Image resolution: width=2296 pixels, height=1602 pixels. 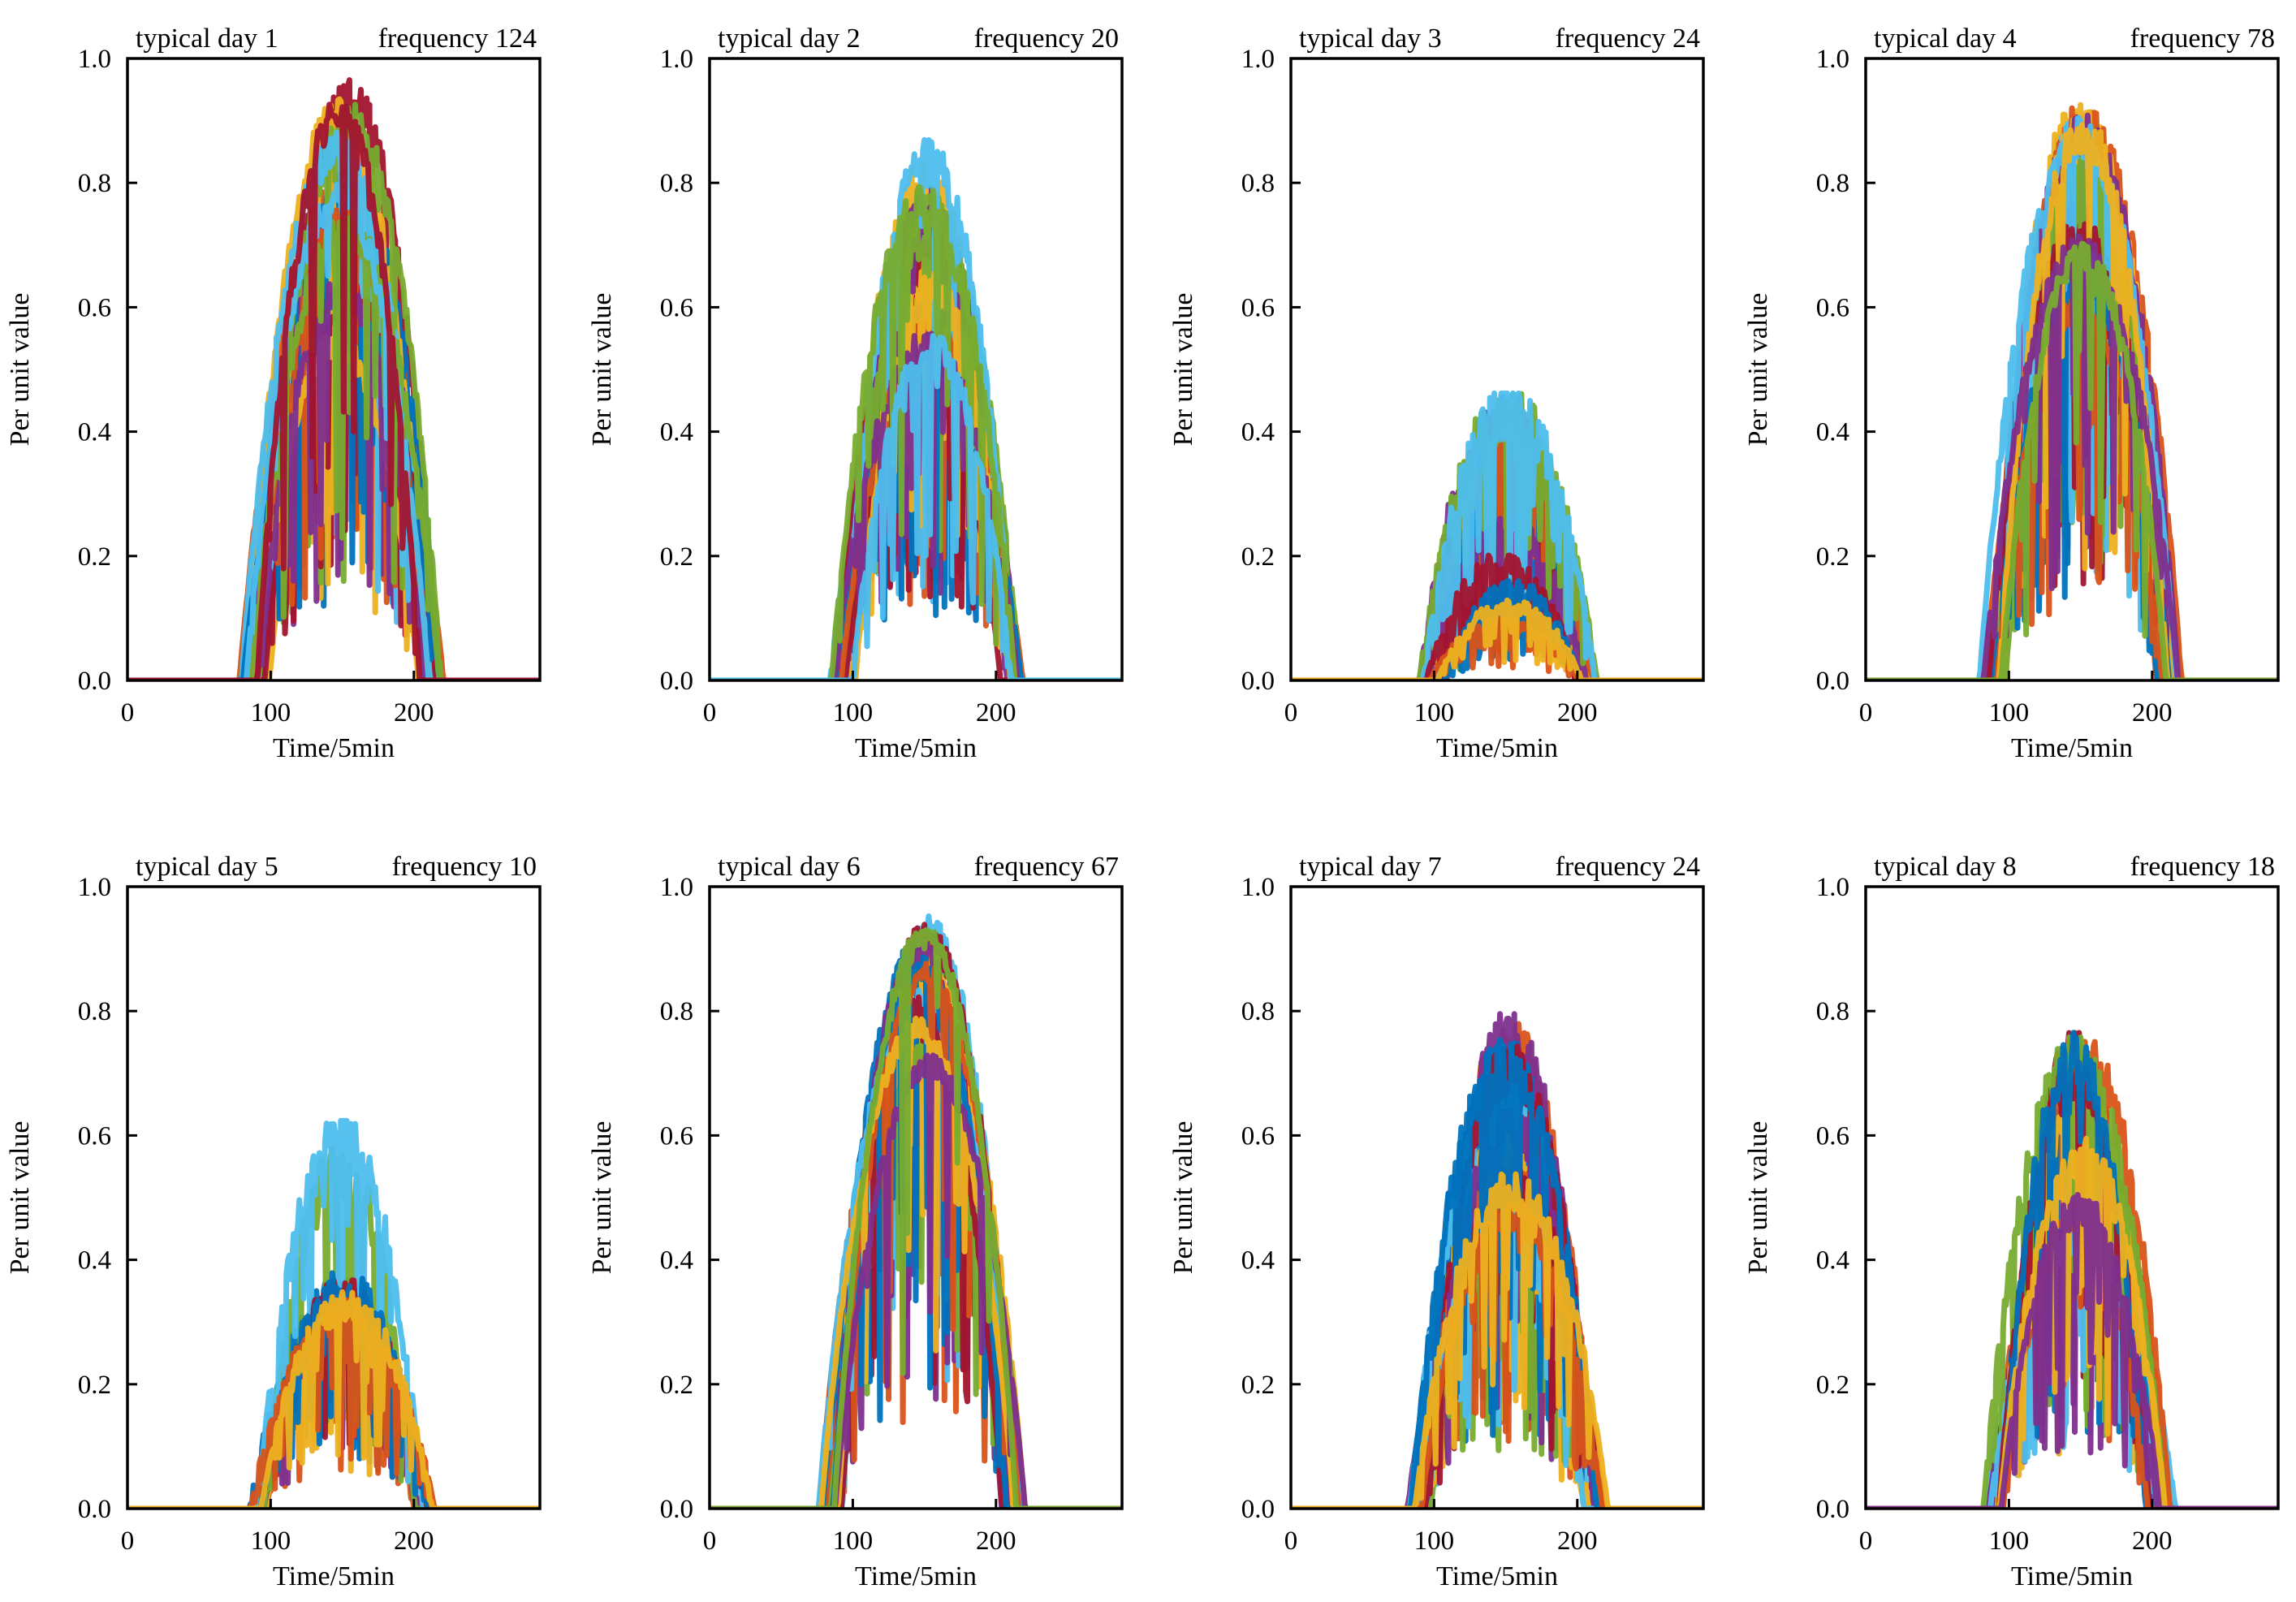 I want to click on chart-title: typical day 8, so click(x=1945, y=867).